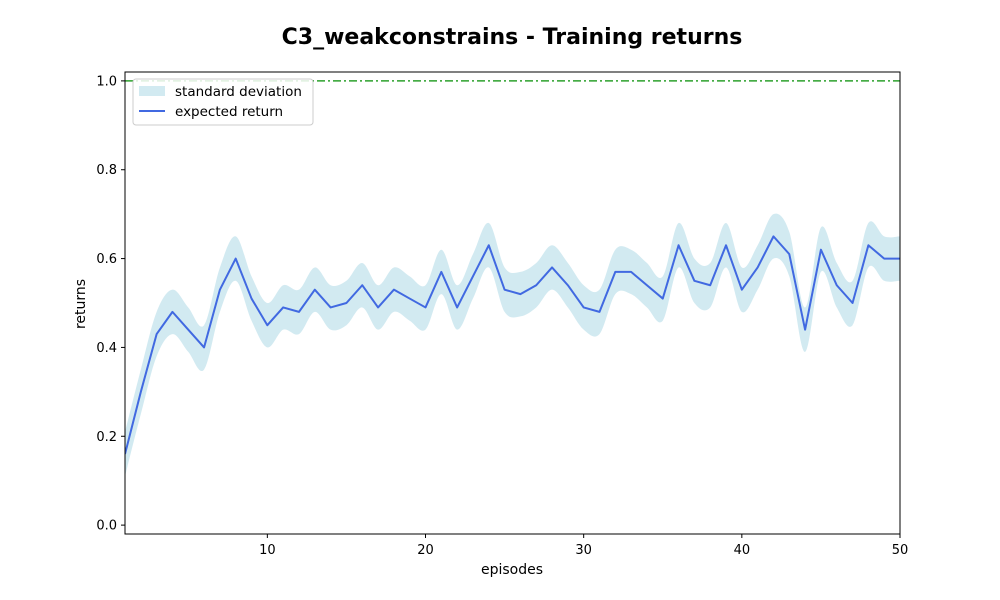 The height and width of the screenshot is (600, 1000). Describe the element at coordinates (106, 81) in the screenshot. I see `y-tick-label: 1.0` at that location.